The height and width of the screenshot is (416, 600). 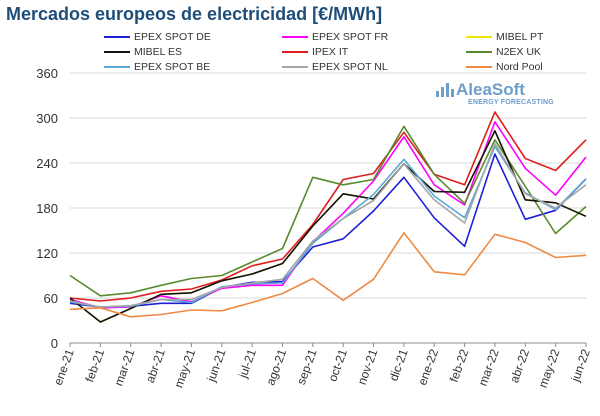 What do you see at coordinates (64, 367) in the screenshot?
I see `x-tick-label: ene-21` at bounding box center [64, 367].